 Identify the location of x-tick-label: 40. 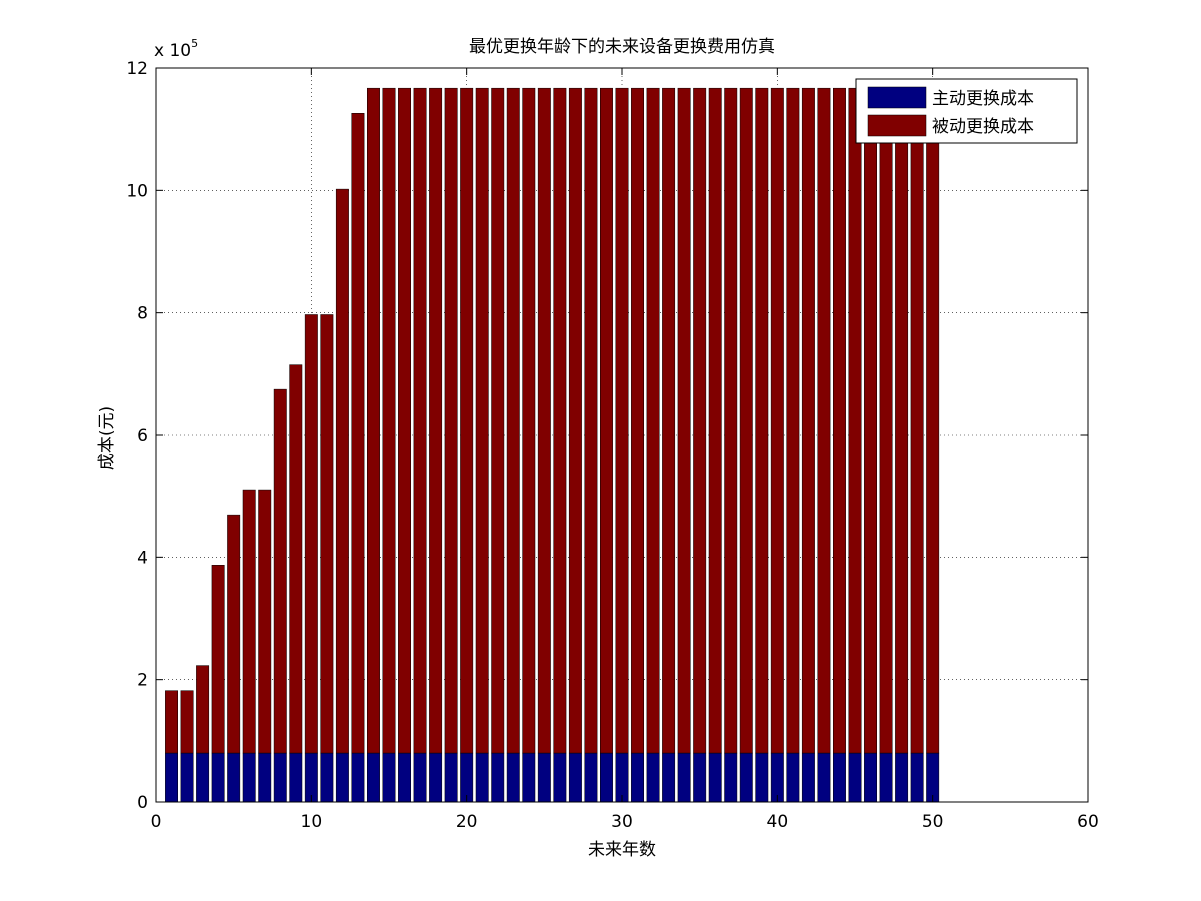
(778, 822).